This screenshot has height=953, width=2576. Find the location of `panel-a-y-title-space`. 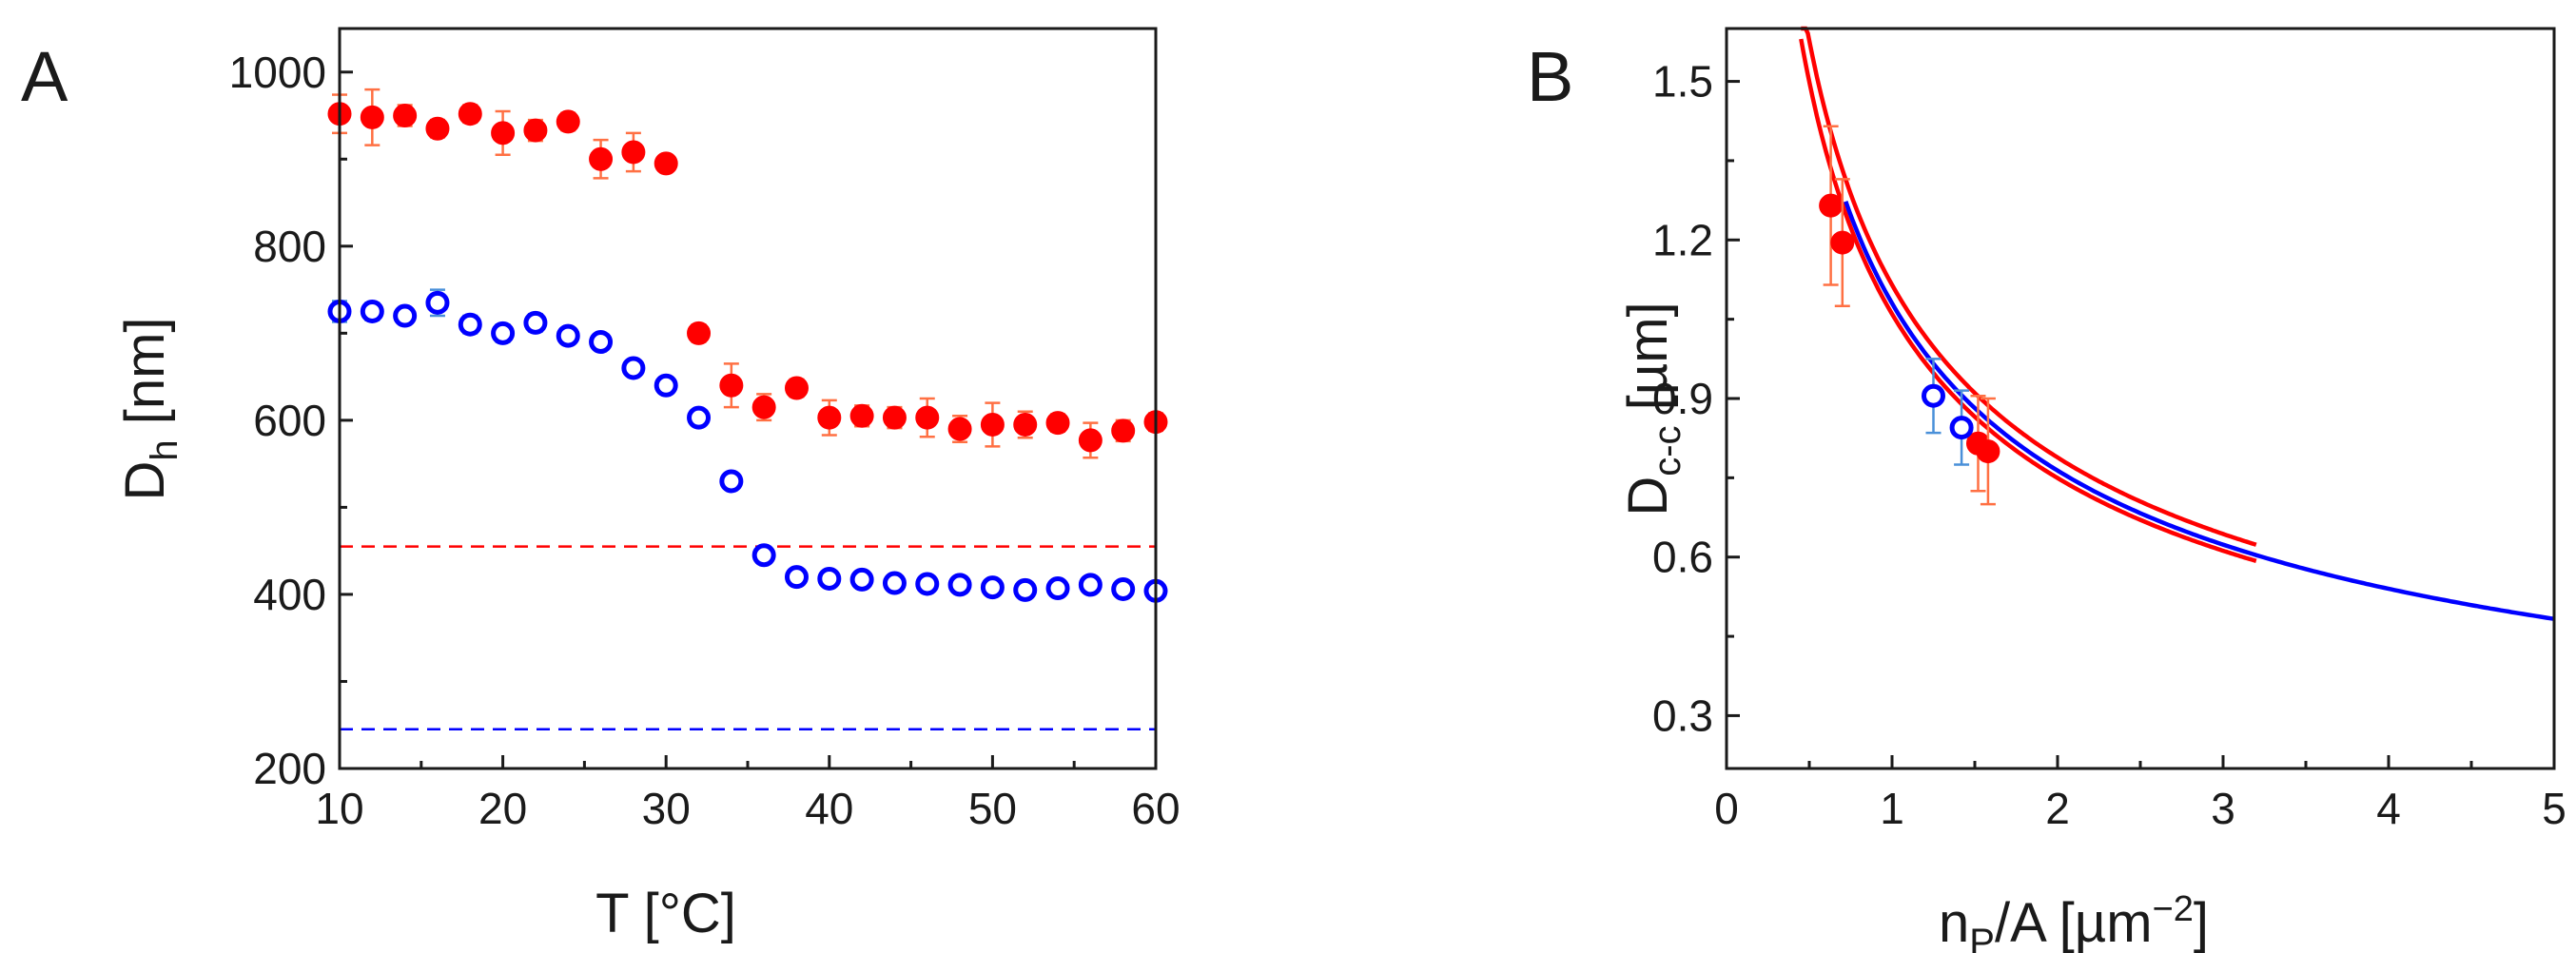

panel-a-y-title-space is located at coordinates (145, 431).